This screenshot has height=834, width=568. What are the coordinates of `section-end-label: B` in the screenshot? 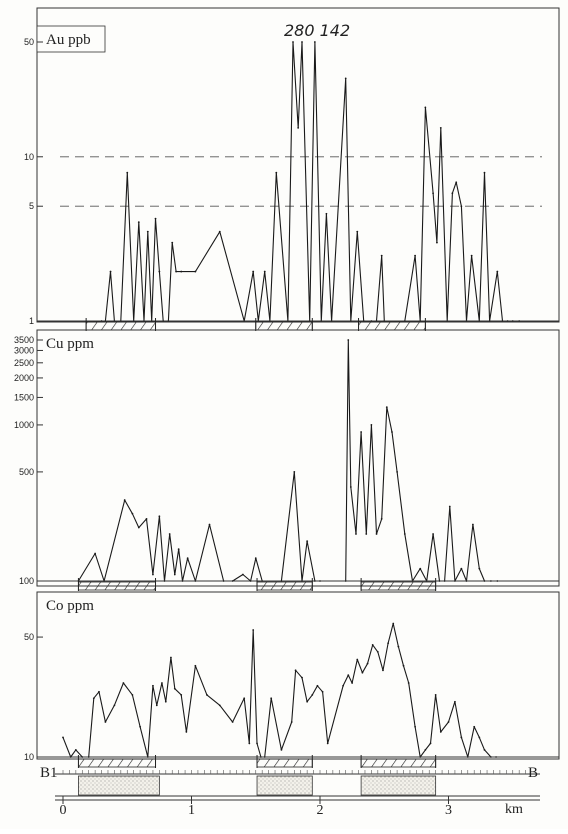 It's located at (533, 773).